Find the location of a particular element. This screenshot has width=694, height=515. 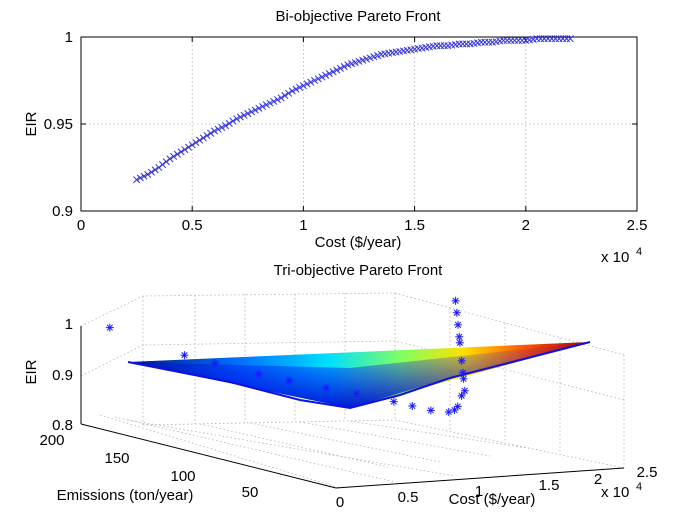

surface-lower-edge is located at coordinates (359, 375).